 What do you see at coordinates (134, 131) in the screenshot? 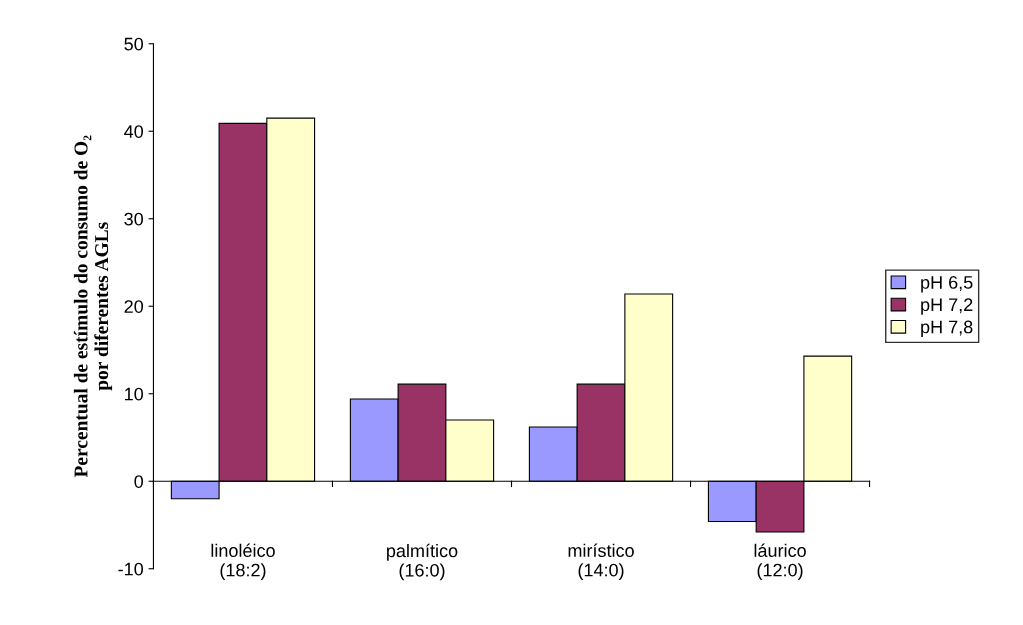
I see `y-tick-label: 40` at bounding box center [134, 131].